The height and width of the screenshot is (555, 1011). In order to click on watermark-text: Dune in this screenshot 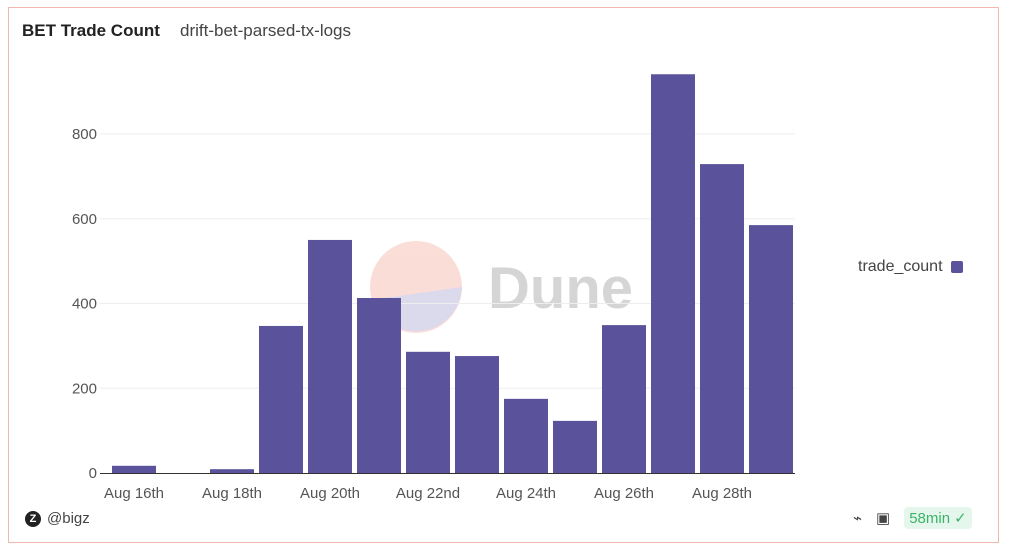, I will do `click(560, 288)`.